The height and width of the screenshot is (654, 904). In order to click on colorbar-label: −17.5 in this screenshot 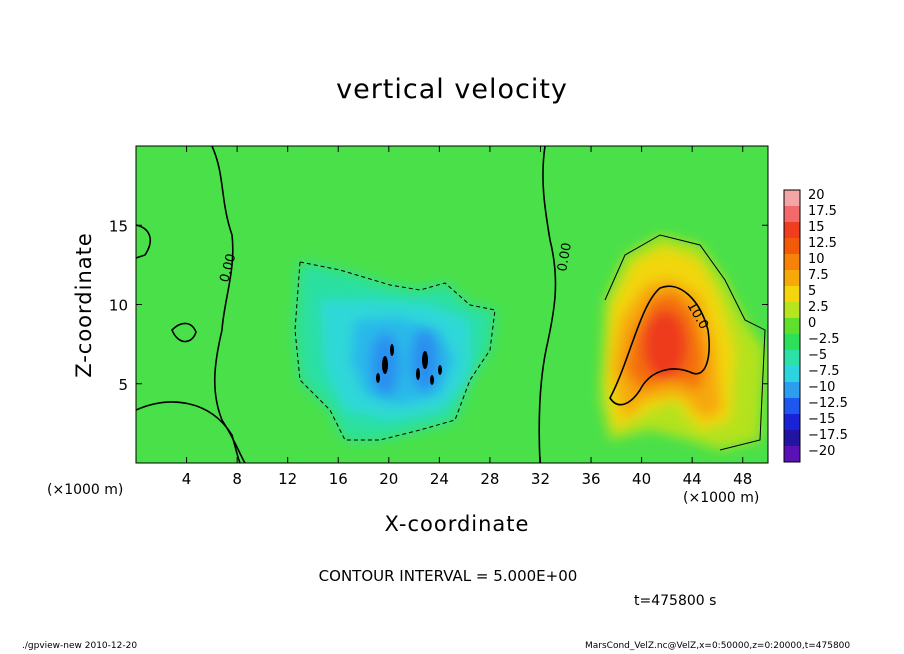, I will do `click(828, 435)`.